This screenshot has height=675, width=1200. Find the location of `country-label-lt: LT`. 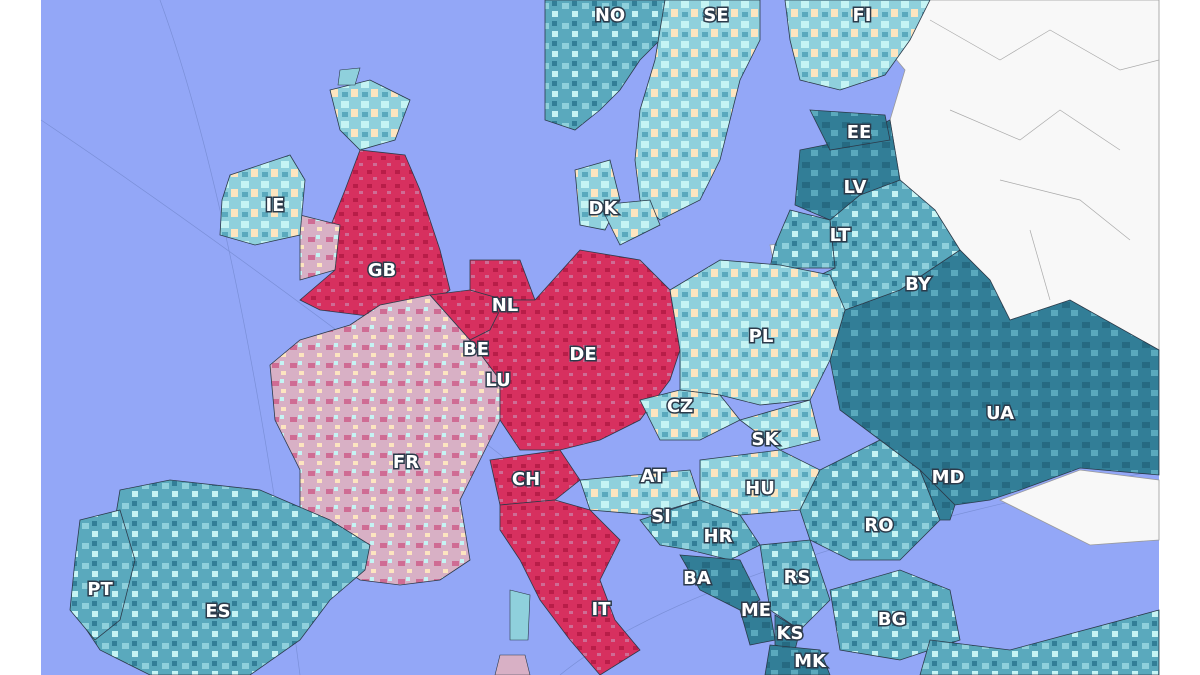

country-label-lt: LT is located at coordinates (840, 235).